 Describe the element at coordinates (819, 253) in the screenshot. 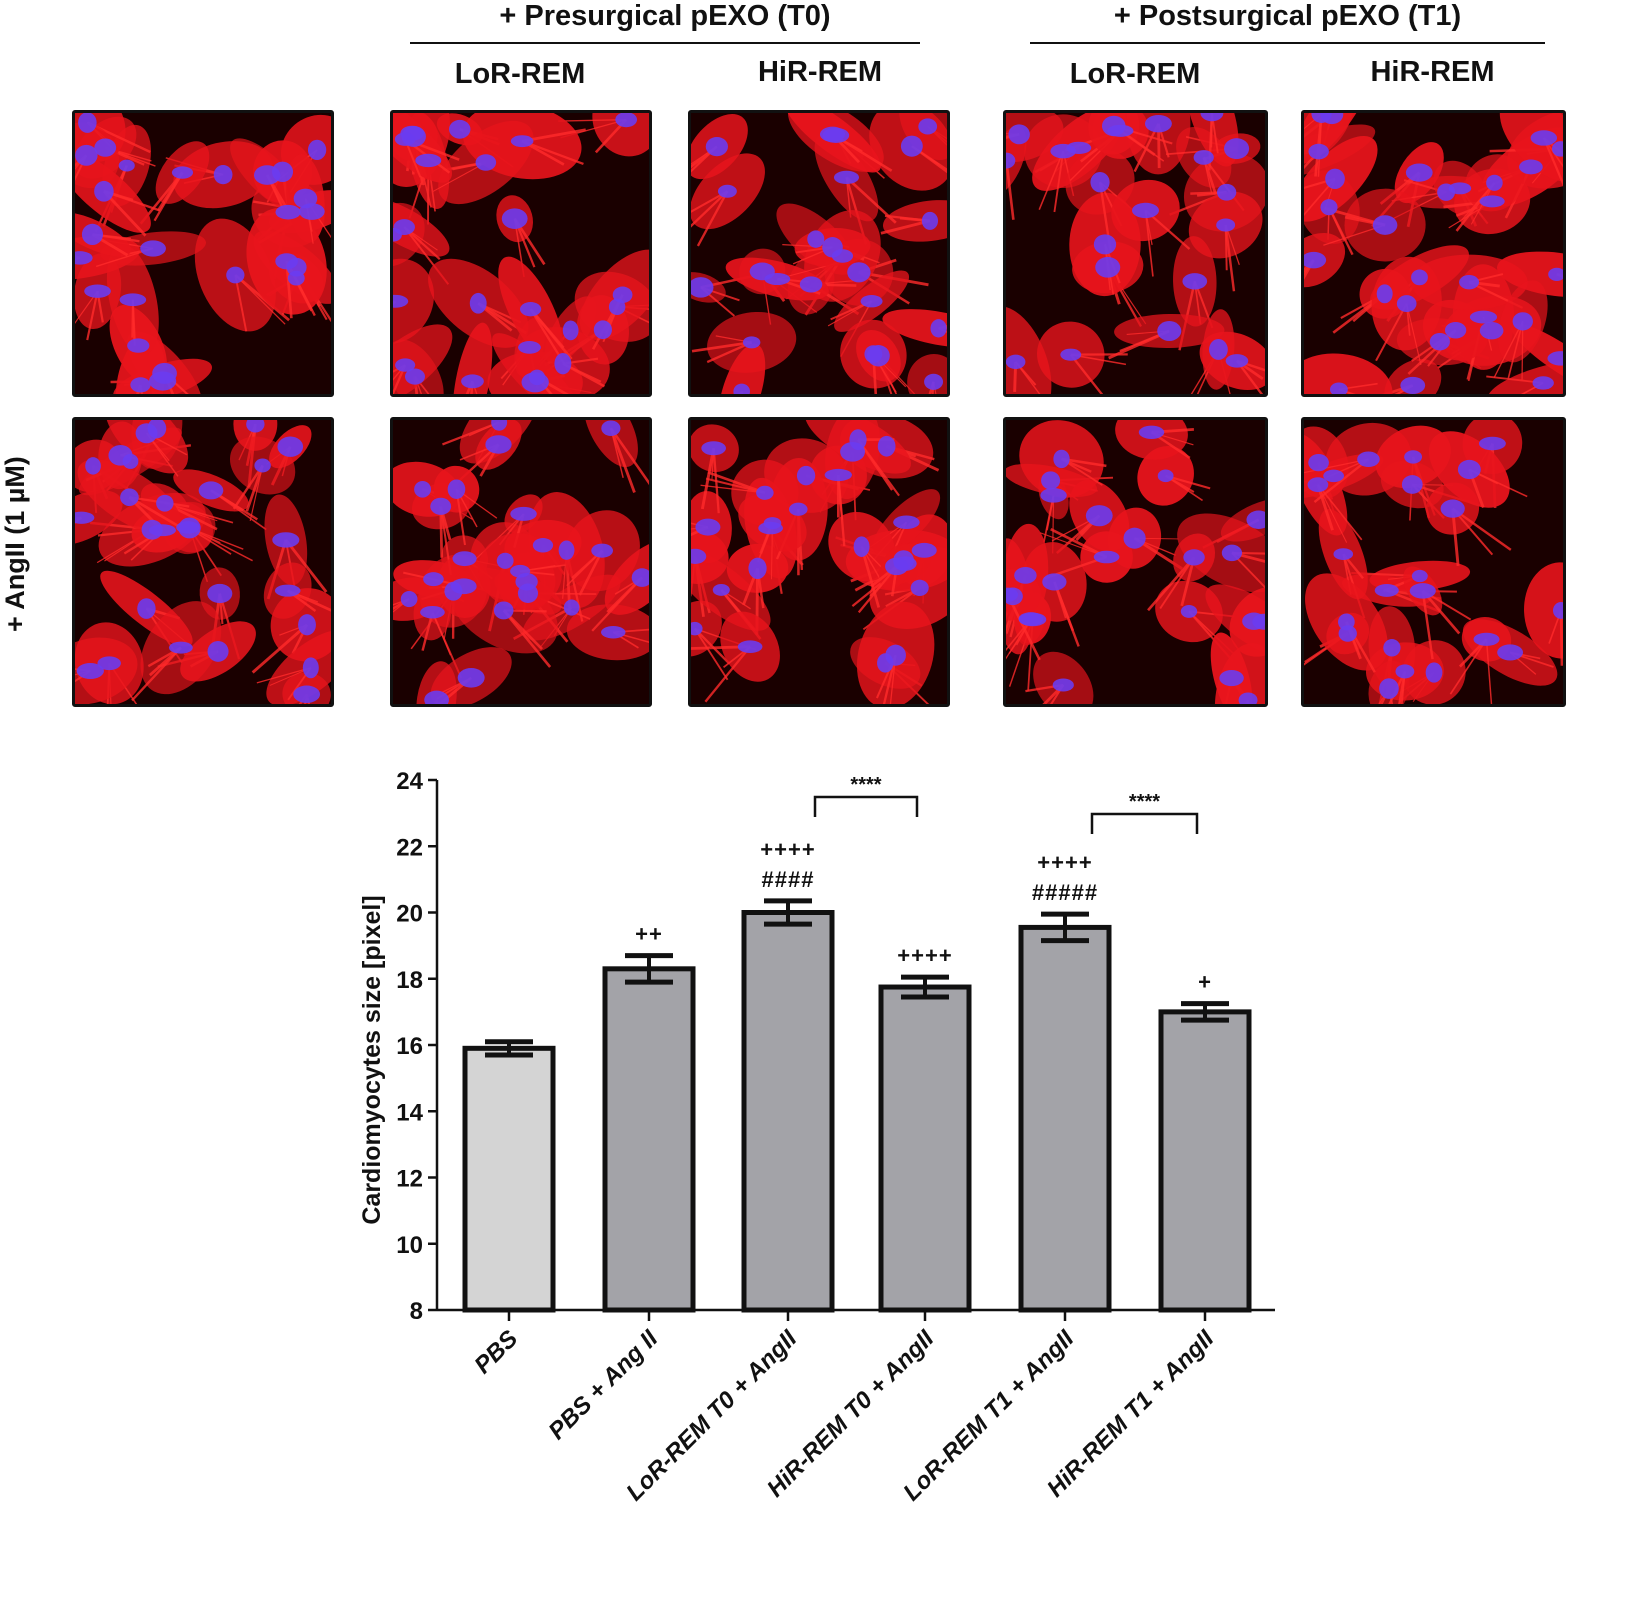

I see `micrograph-t0-hir-top` at that location.